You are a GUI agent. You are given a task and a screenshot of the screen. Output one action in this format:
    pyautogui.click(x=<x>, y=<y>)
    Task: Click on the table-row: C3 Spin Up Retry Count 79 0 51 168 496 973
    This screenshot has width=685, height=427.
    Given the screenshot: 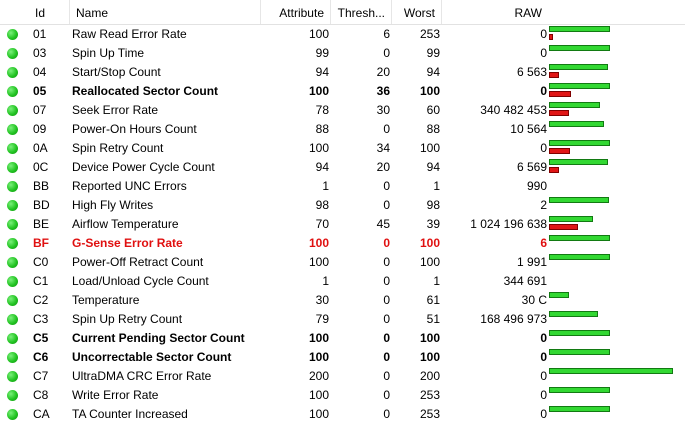 What is the action you would take?
    pyautogui.click(x=342, y=319)
    